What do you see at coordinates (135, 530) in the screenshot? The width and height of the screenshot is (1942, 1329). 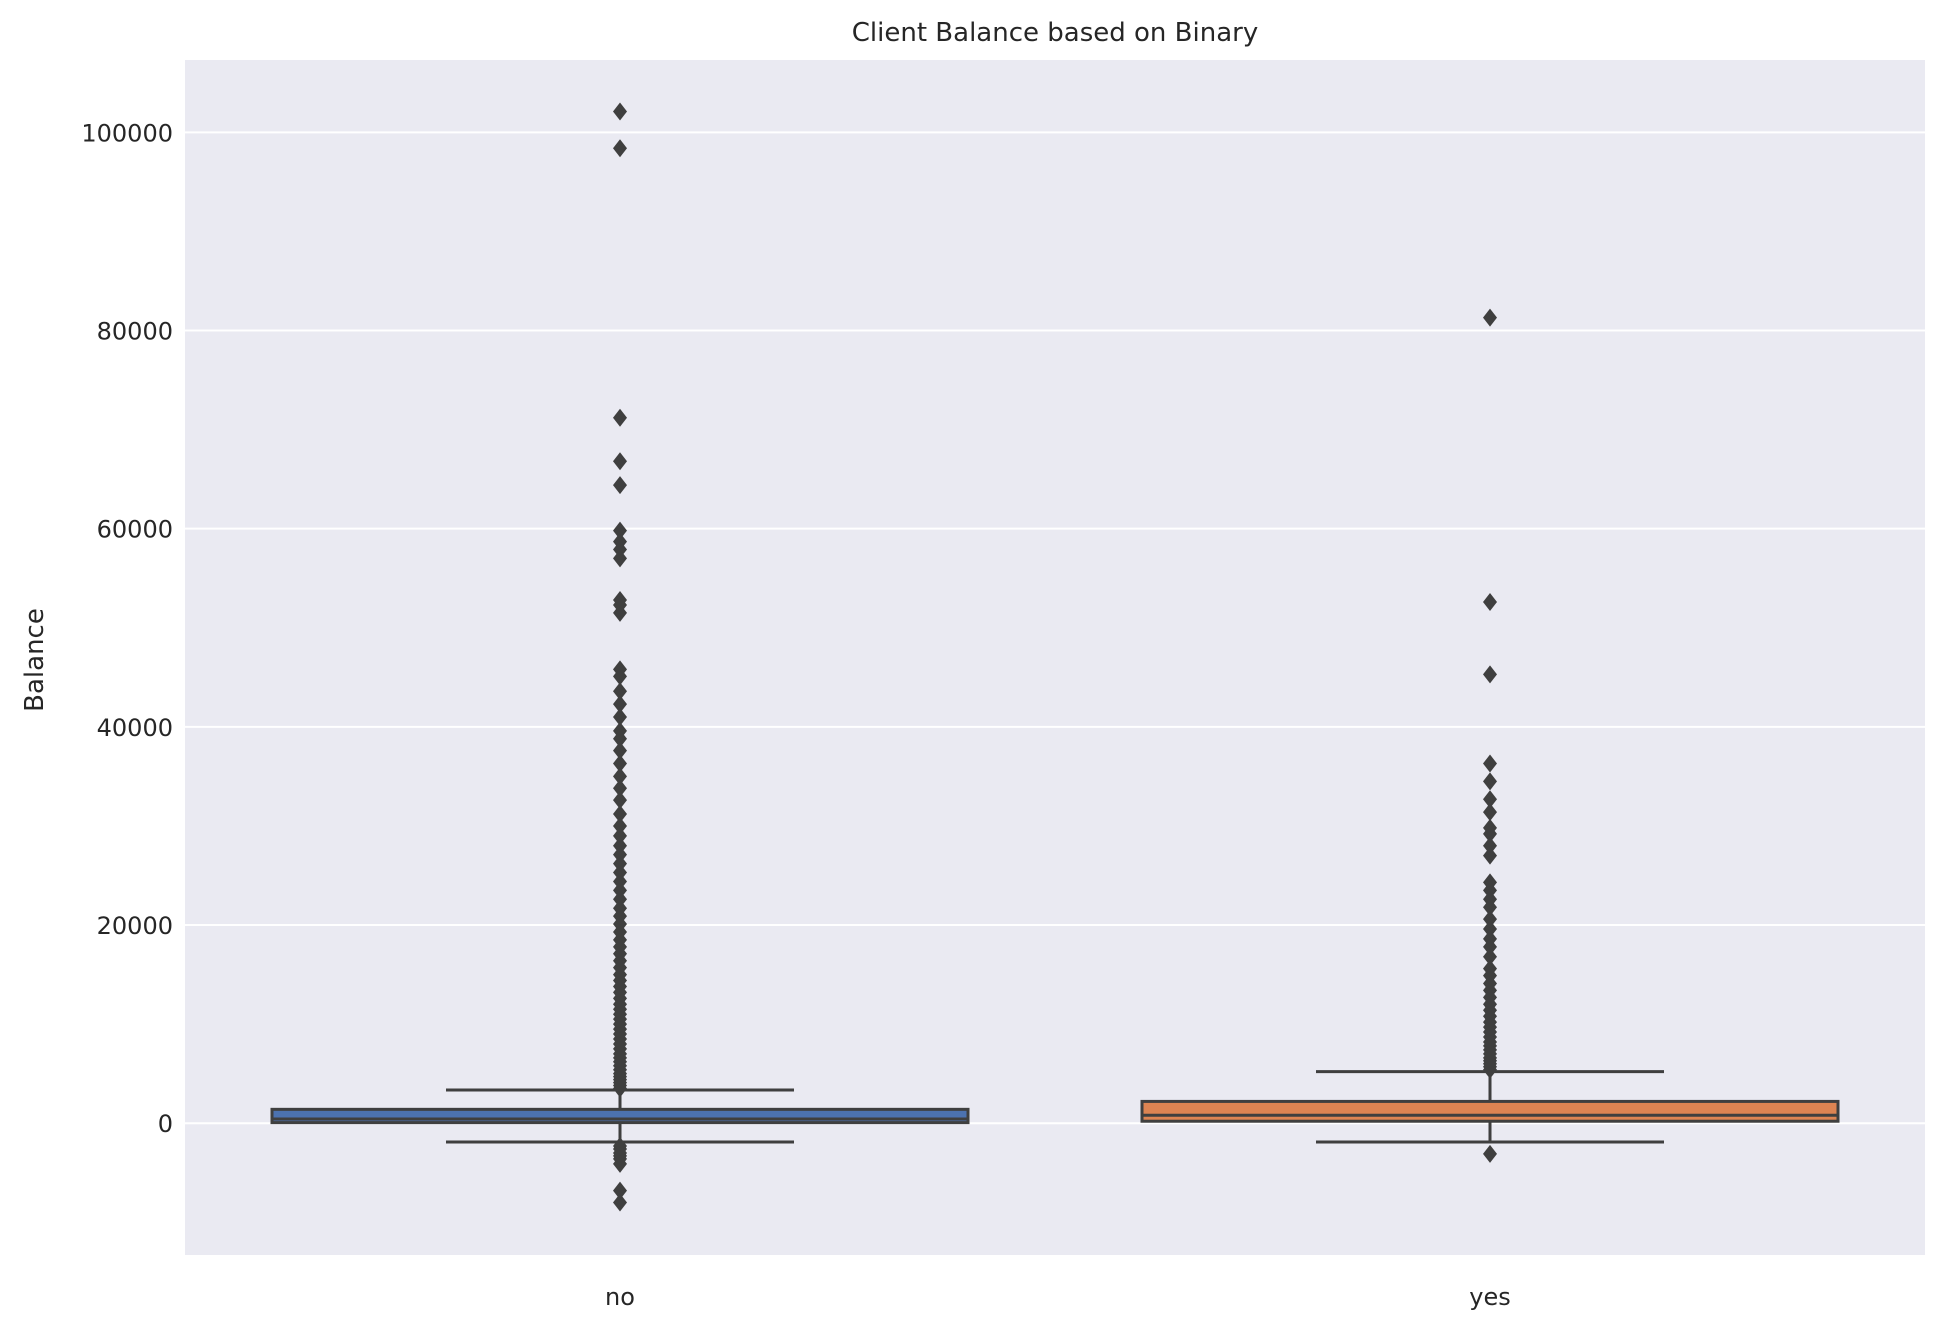 I see `y-tick-label: 60000` at bounding box center [135, 530].